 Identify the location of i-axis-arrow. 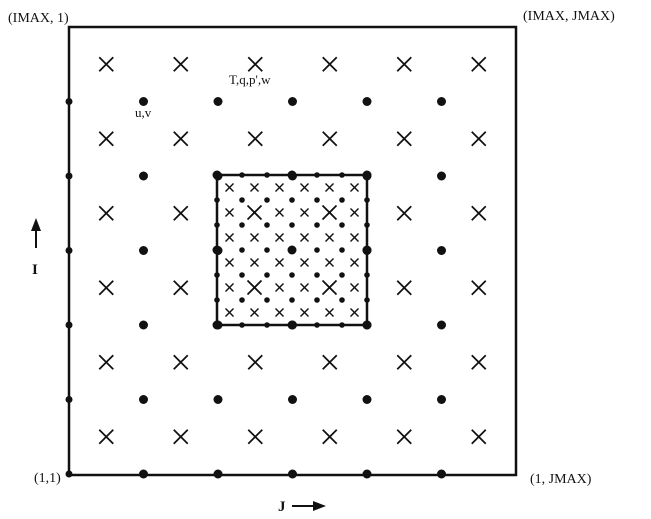
(36, 233).